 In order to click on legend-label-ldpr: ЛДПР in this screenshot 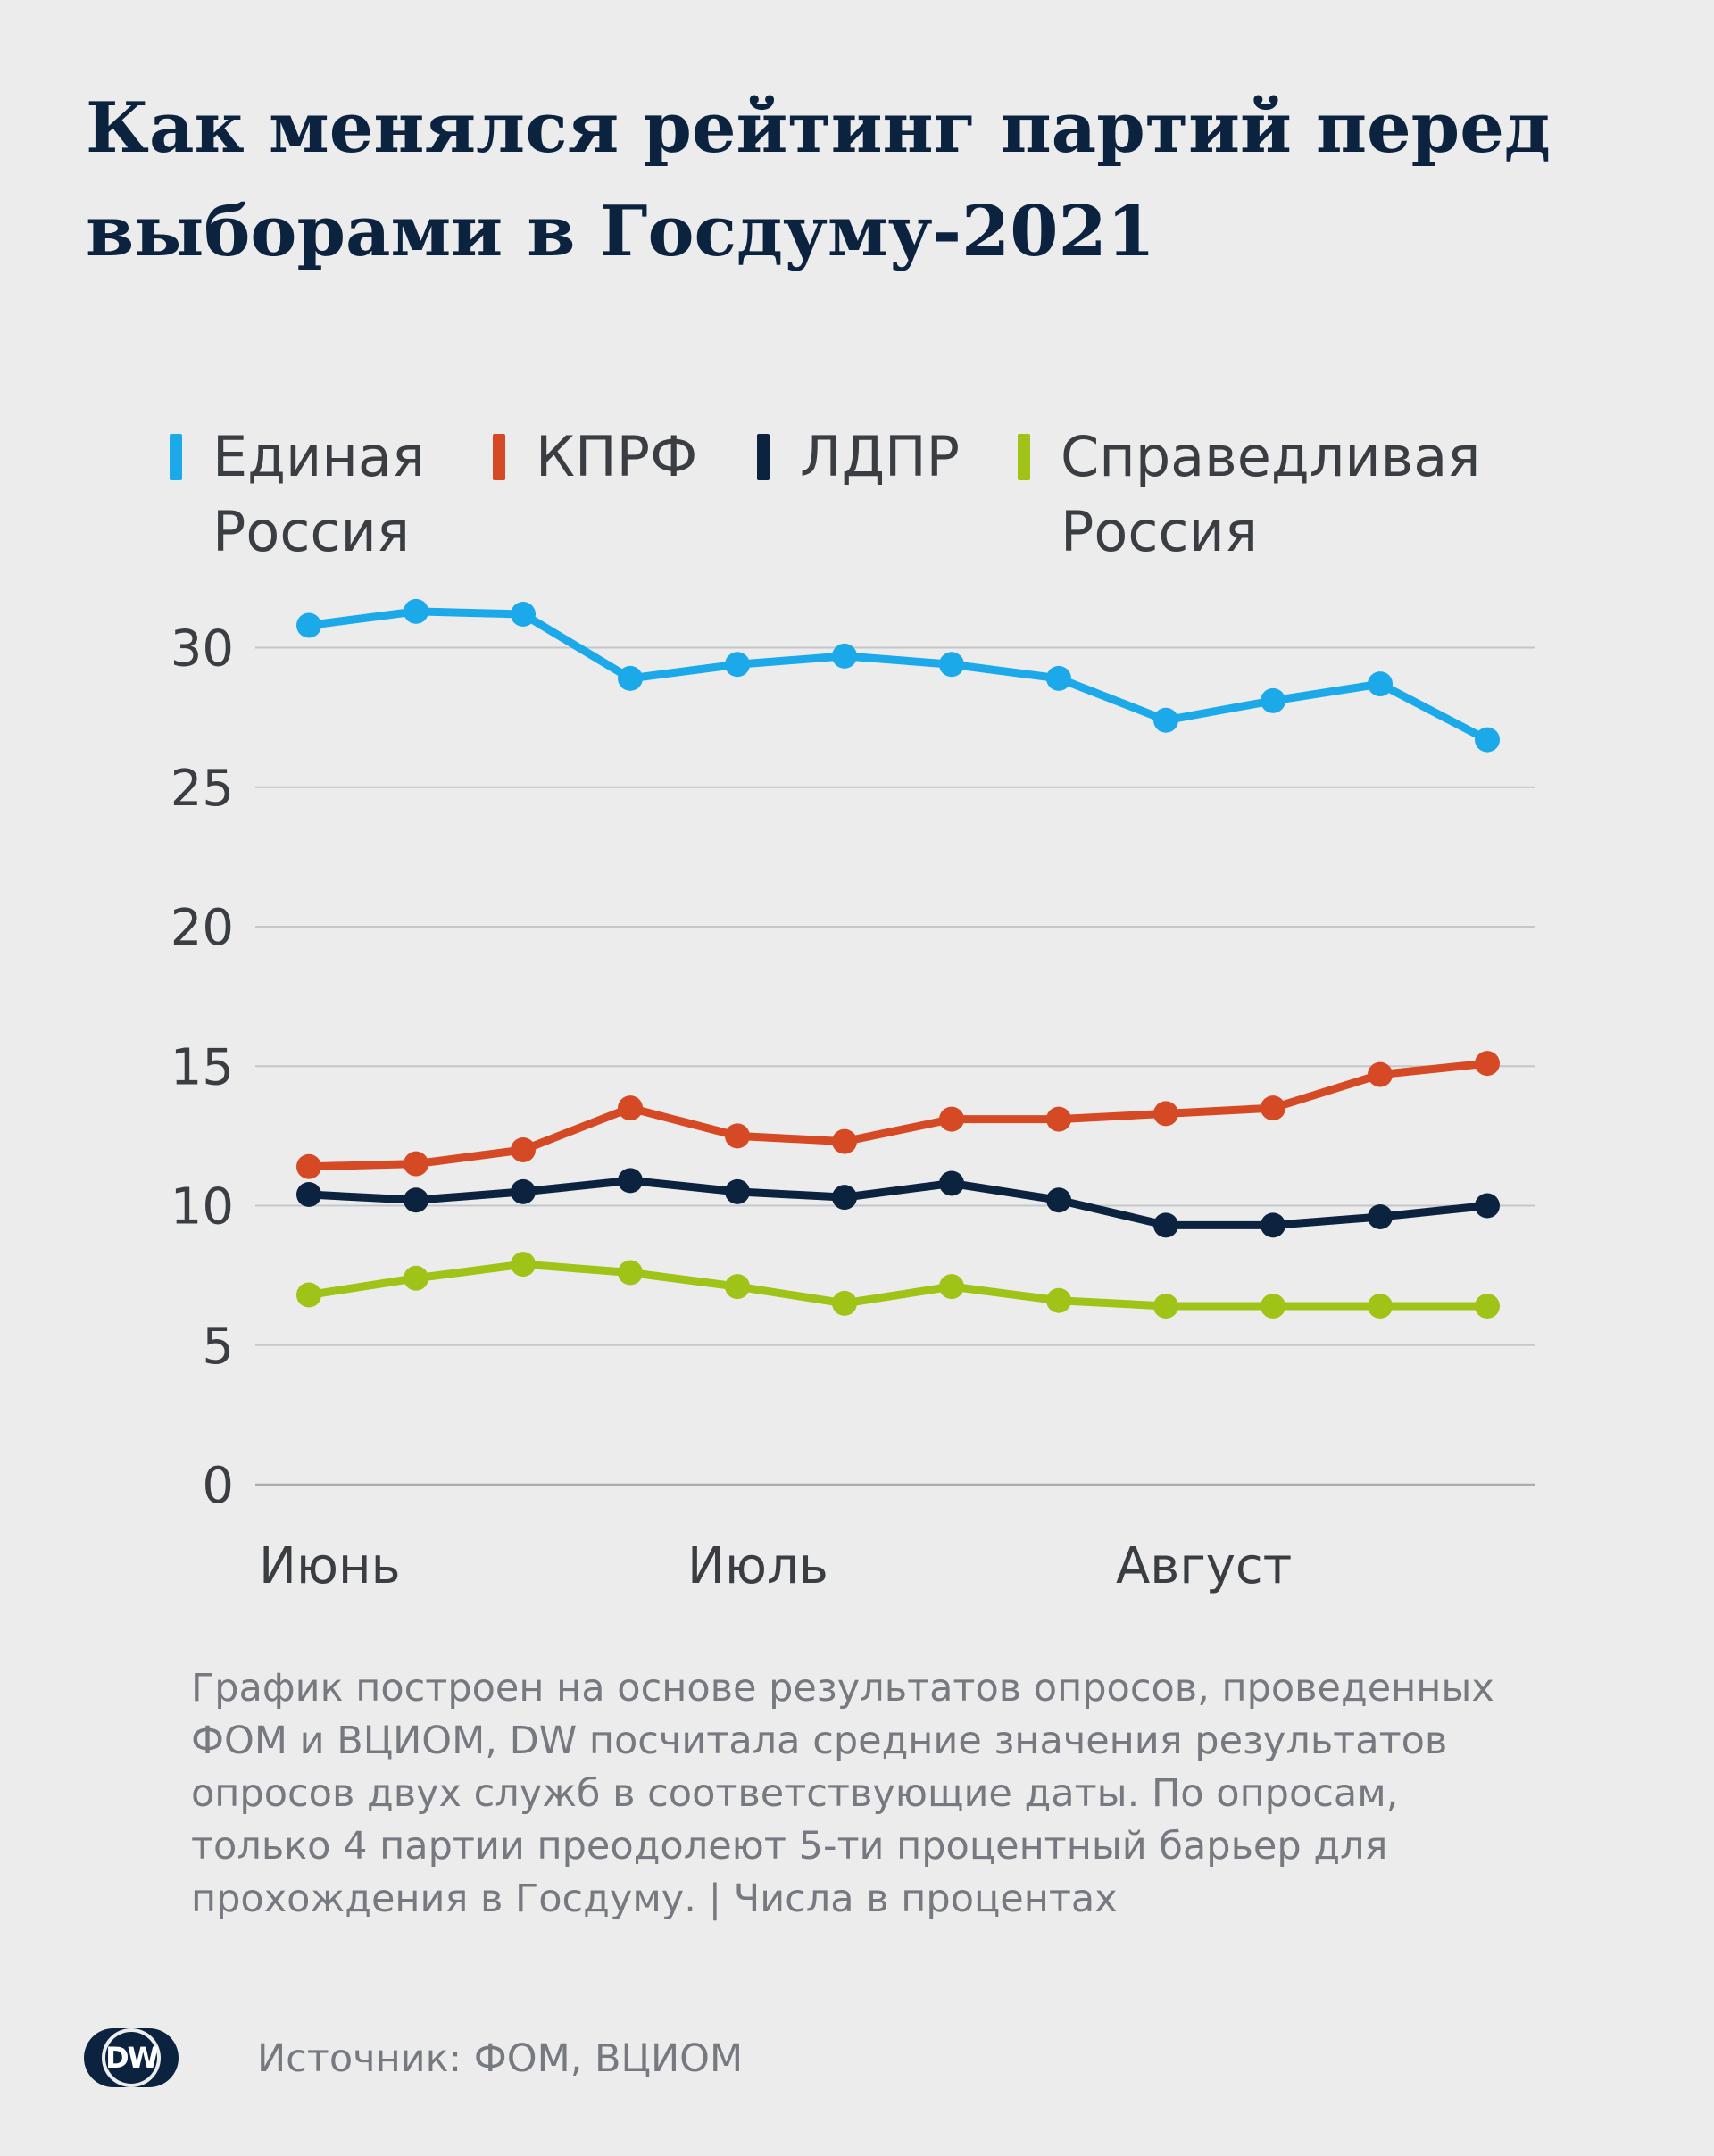, I will do `click(880, 456)`.